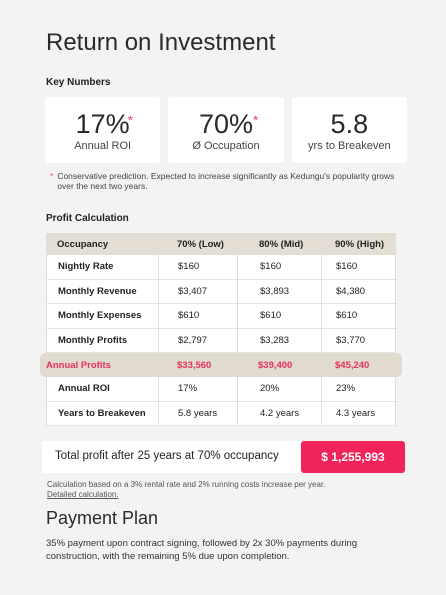  Describe the element at coordinates (198, 389) in the screenshot. I see `table-cell: 17%` at that location.